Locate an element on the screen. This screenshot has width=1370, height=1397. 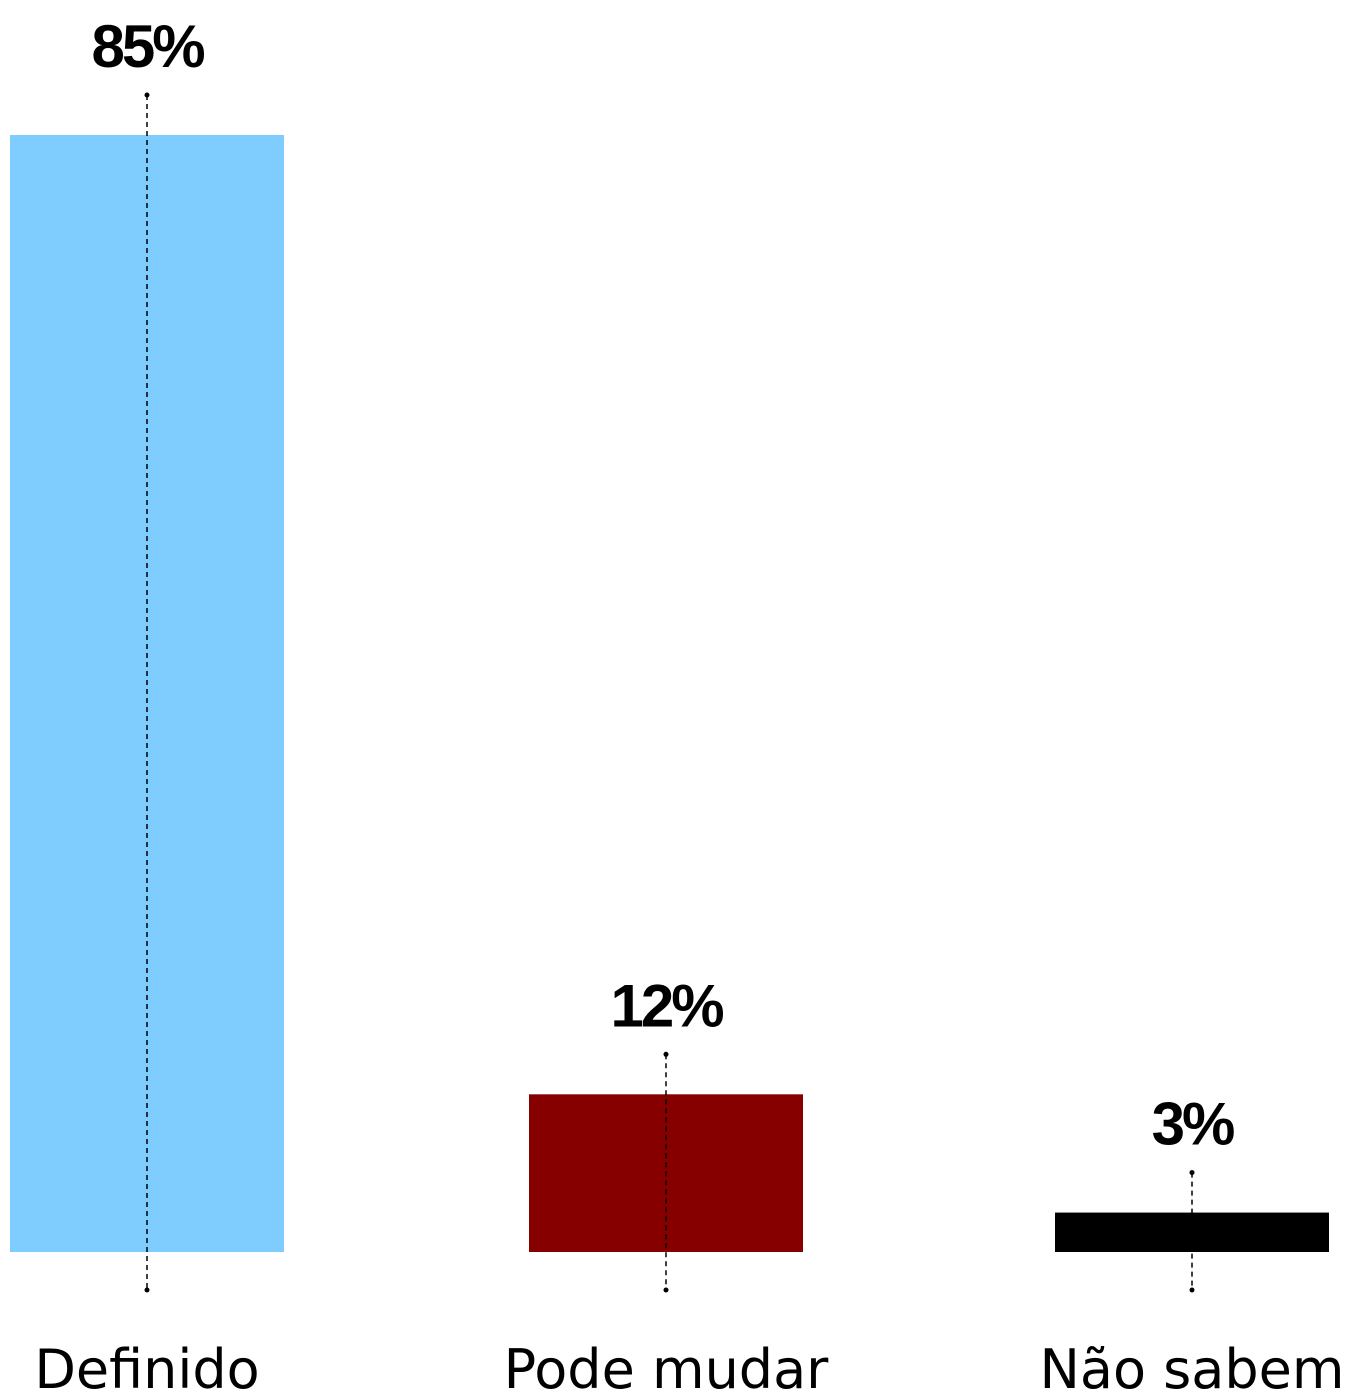
value-label: 85% is located at coordinates (147, 46).